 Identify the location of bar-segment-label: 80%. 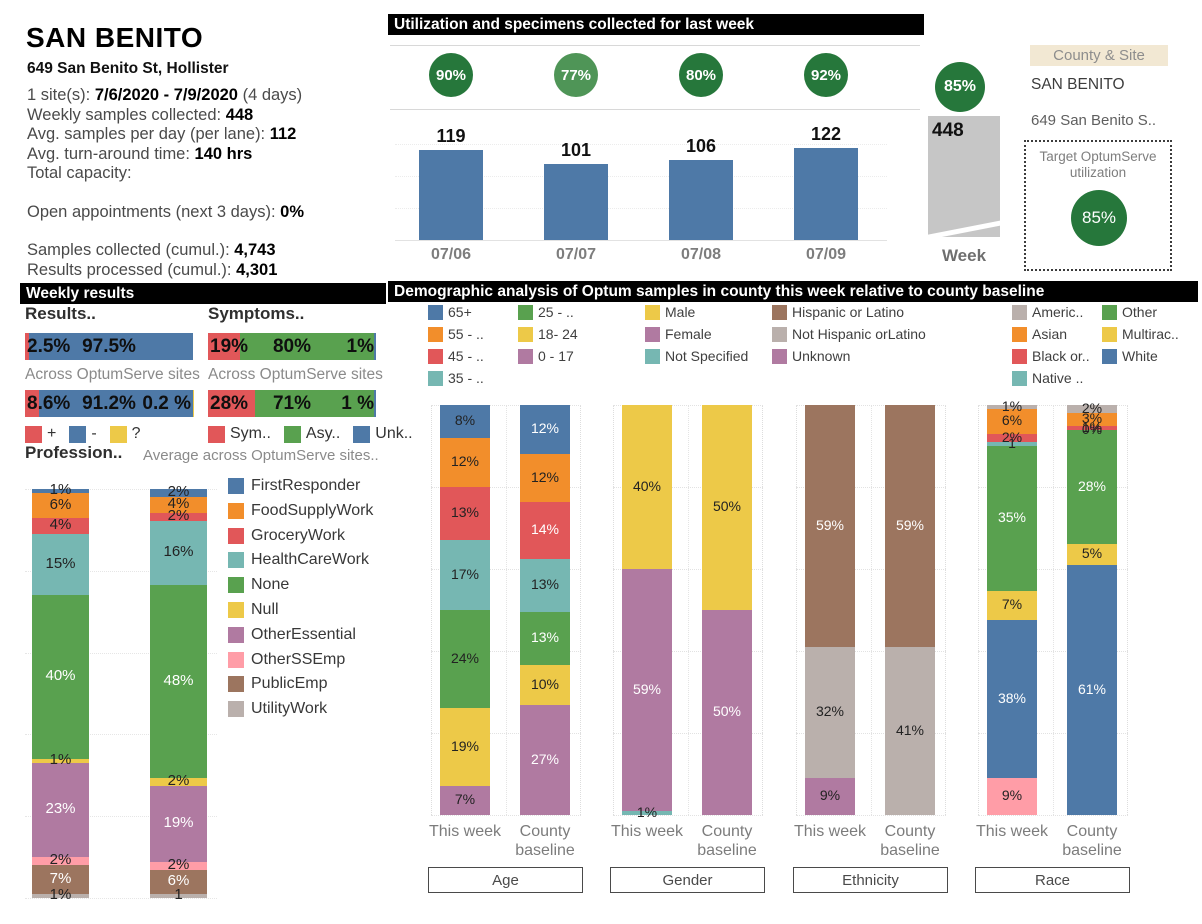
(292, 346).